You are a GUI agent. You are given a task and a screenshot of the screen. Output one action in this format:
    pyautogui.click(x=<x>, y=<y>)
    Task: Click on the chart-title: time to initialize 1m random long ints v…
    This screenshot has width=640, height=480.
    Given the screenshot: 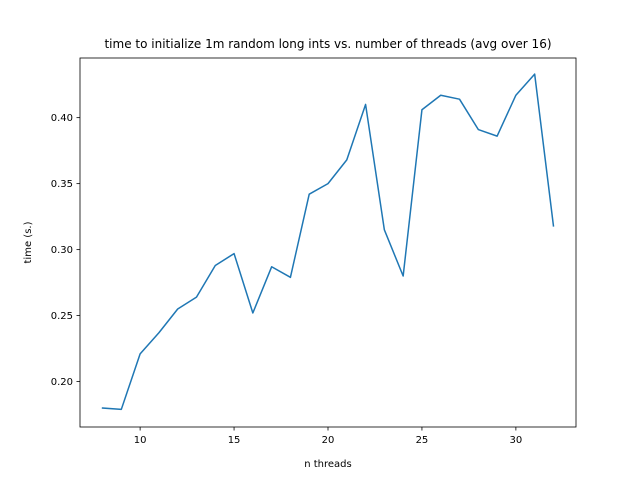 What is the action you would take?
    pyautogui.click(x=327, y=44)
    